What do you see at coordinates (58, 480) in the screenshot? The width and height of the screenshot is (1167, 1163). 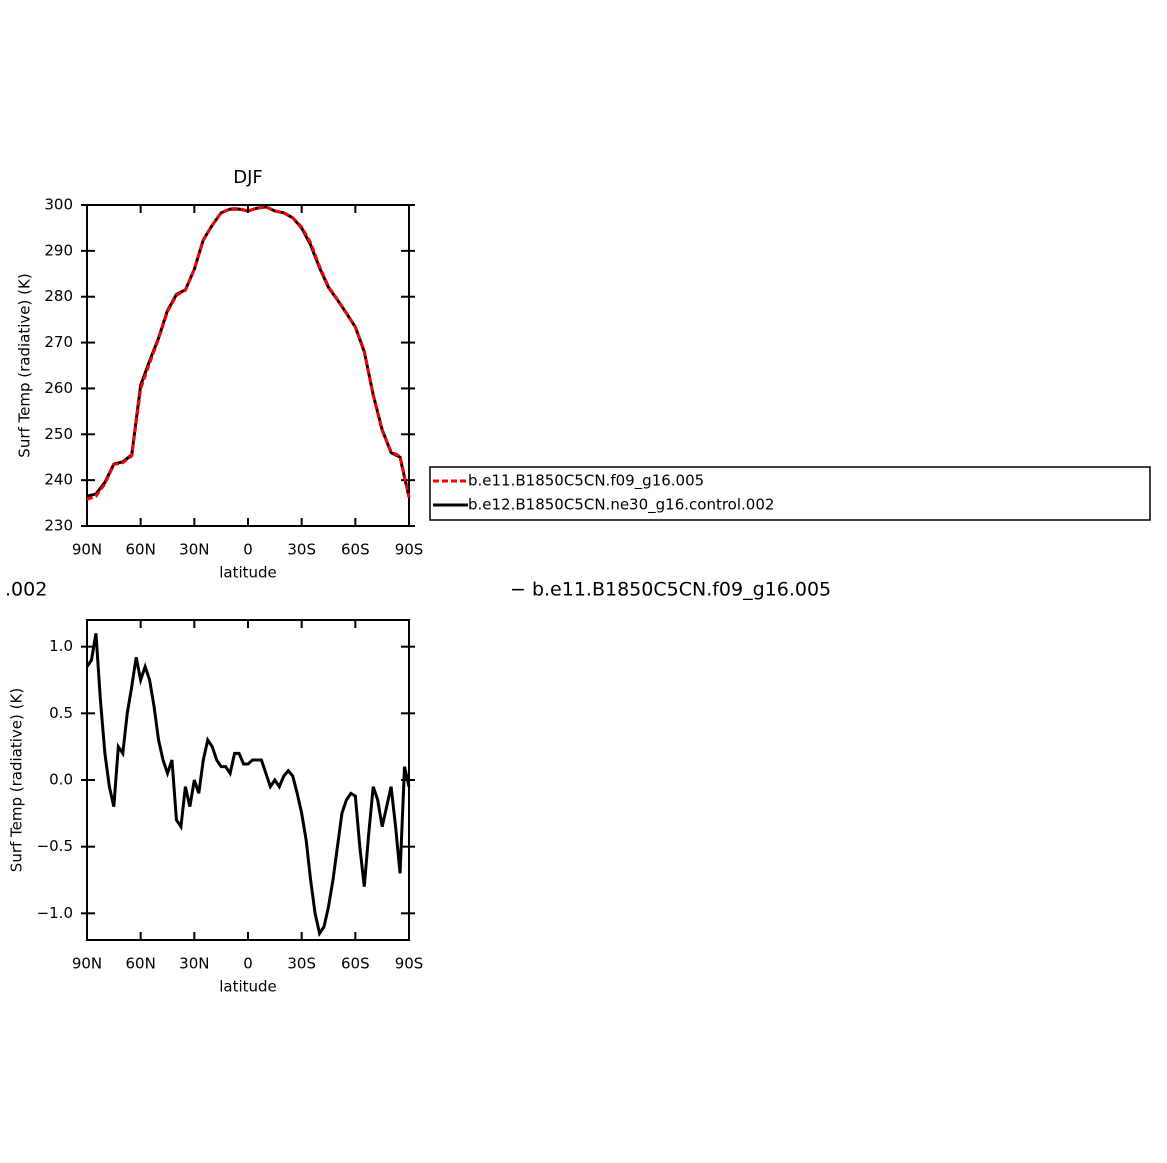 I see `y-tick-label: 240` at bounding box center [58, 480].